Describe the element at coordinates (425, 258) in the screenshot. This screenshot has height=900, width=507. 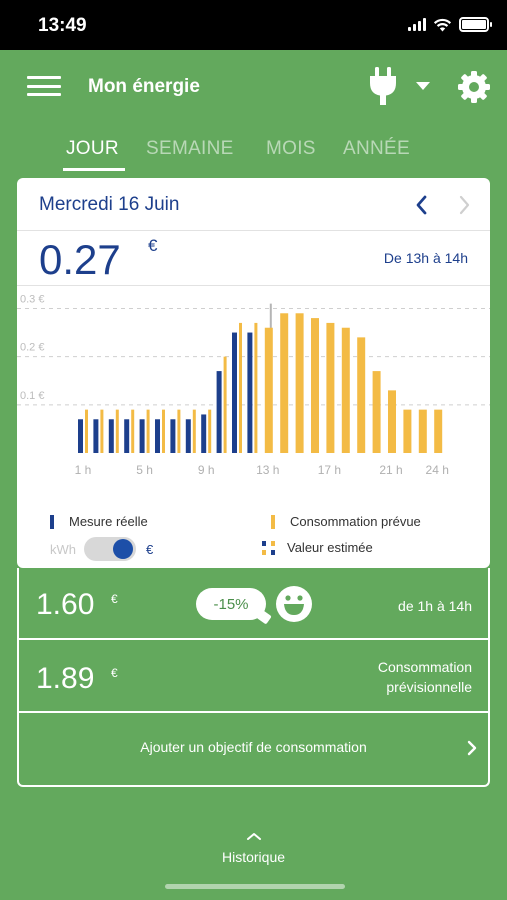
I see `selected-hour-range: De 13h à 14h` at that location.